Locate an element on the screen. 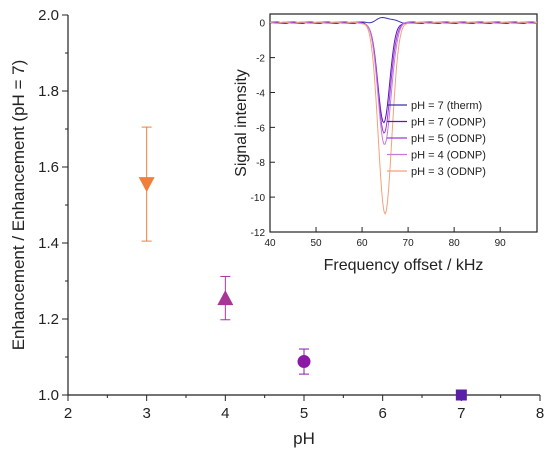 This screenshot has width=550, height=452. legend-label: pH = 5 (ODNP) is located at coordinates (448, 139).